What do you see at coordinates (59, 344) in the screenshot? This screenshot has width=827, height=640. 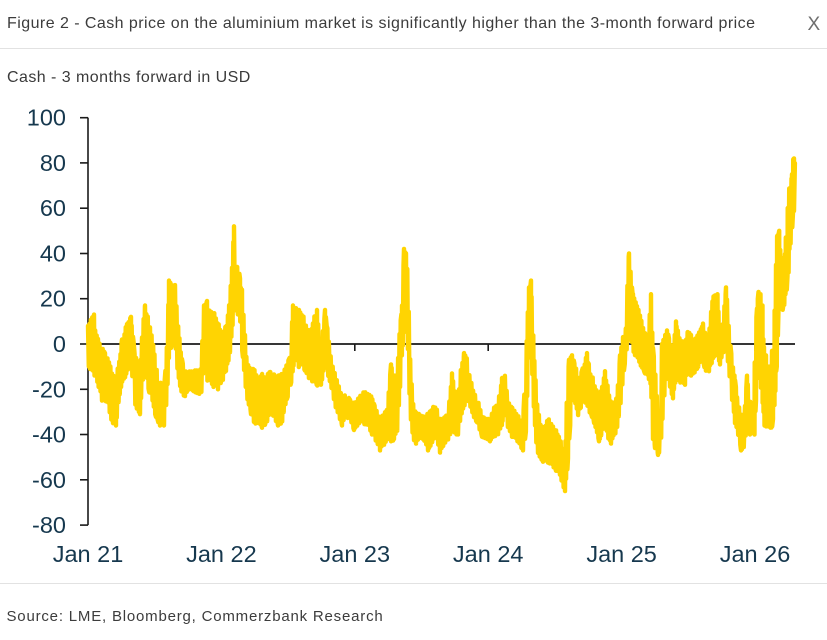 I see `svg-text: 0` at bounding box center [59, 344].